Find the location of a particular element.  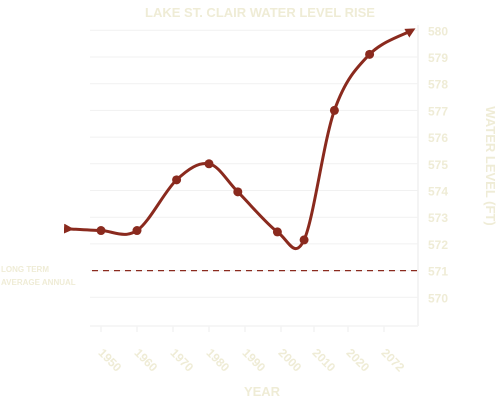

y-tick-label-579: 579 is located at coordinates (438, 58).